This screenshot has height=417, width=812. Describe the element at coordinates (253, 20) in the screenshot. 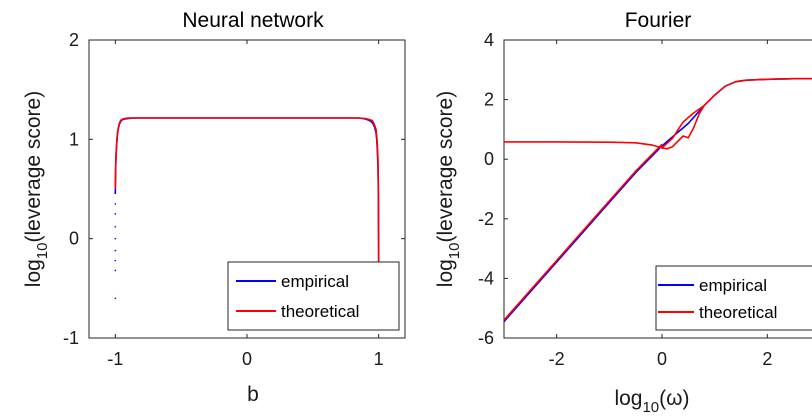

I see `chart-title-neural-network: Neural network` at that location.